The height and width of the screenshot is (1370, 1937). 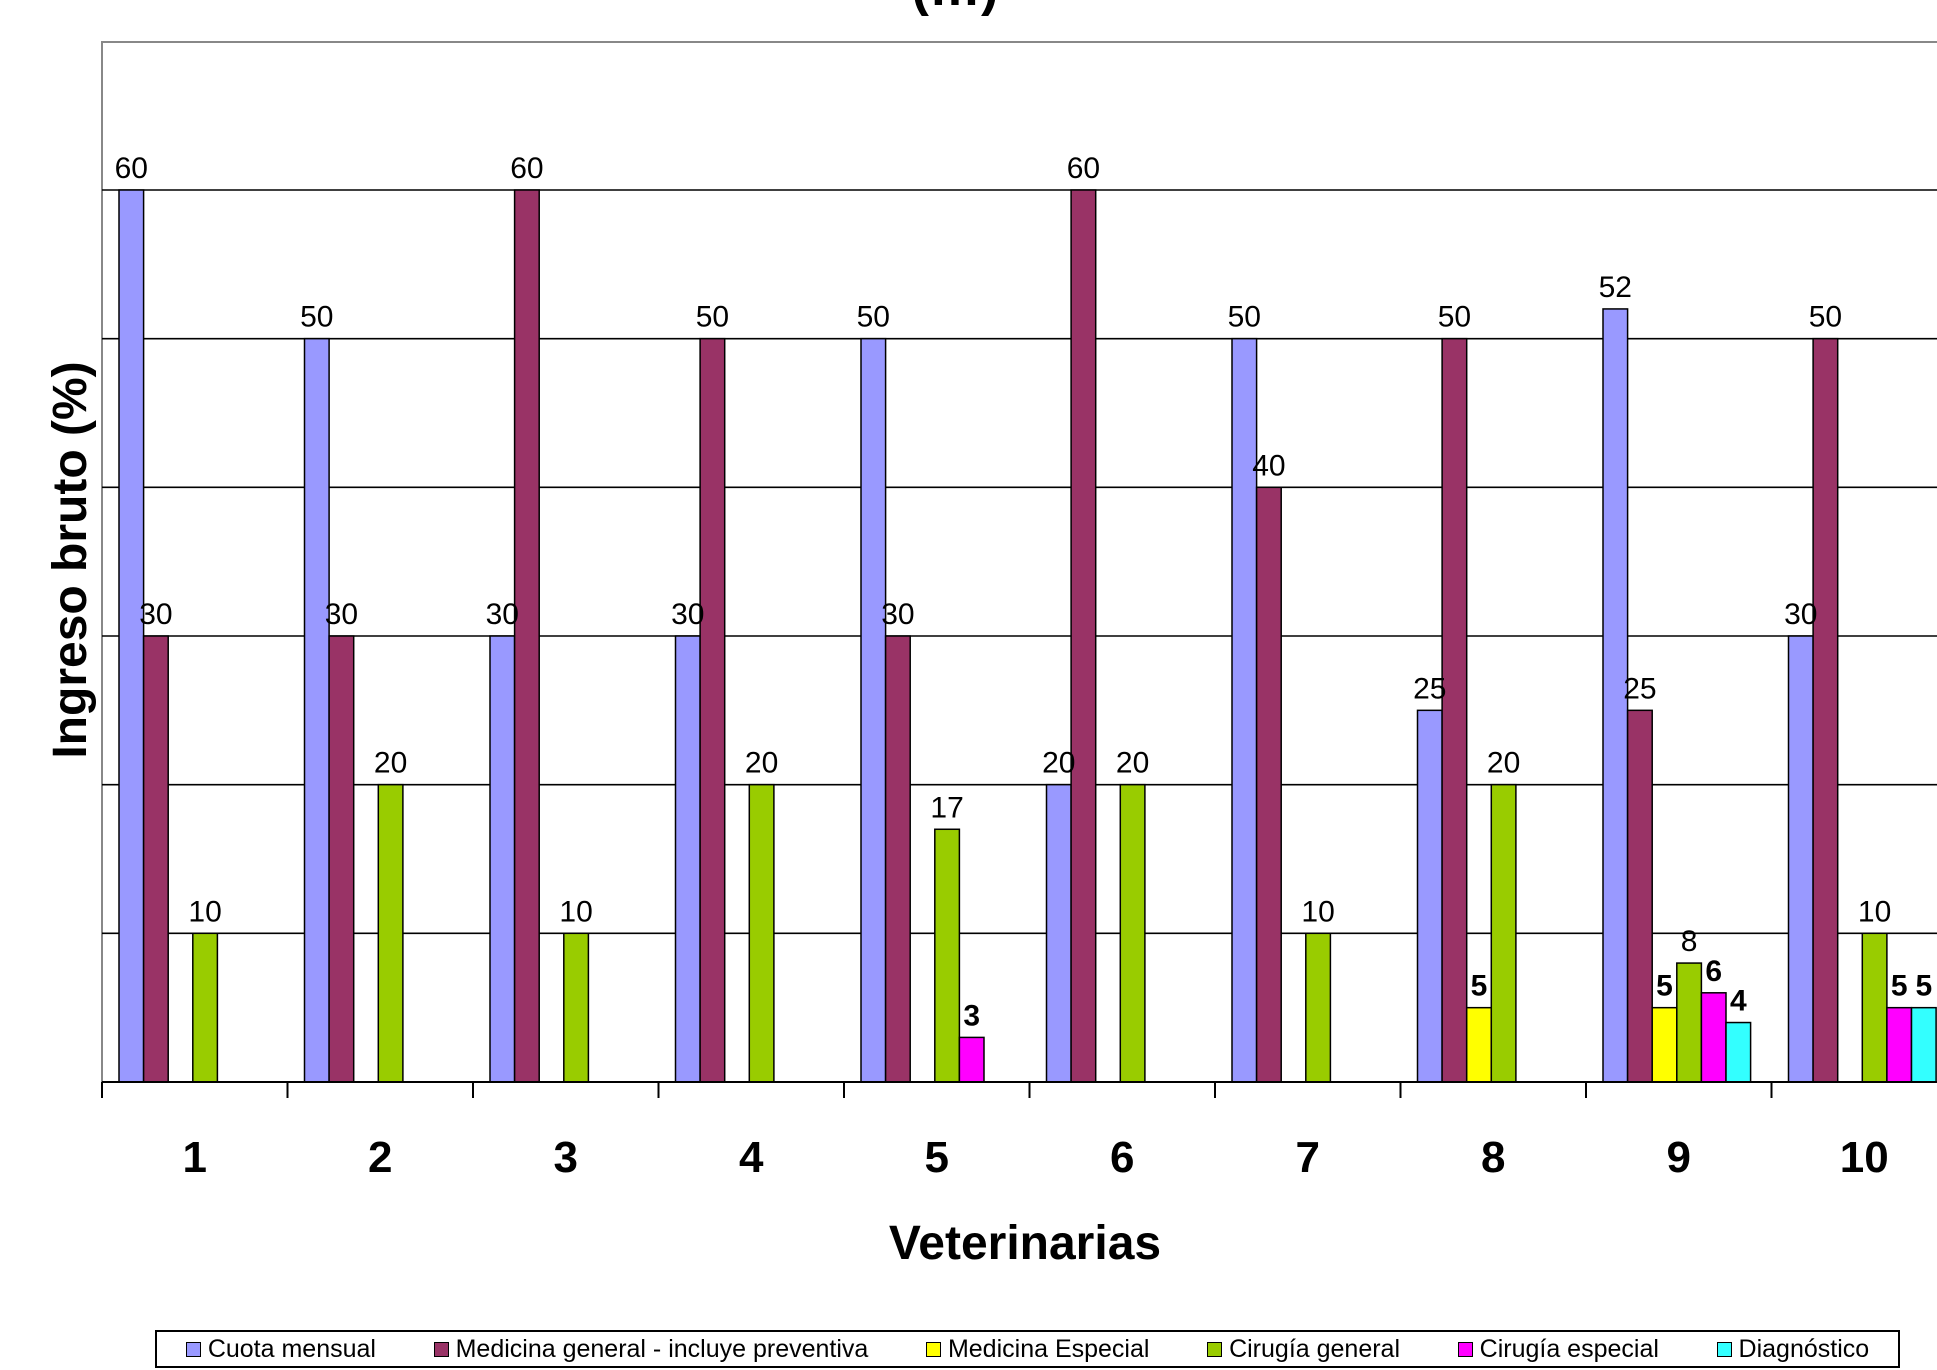 What do you see at coordinates (946, 807) in the screenshot?
I see `data-label: 17` at bounding box center [946, 807].